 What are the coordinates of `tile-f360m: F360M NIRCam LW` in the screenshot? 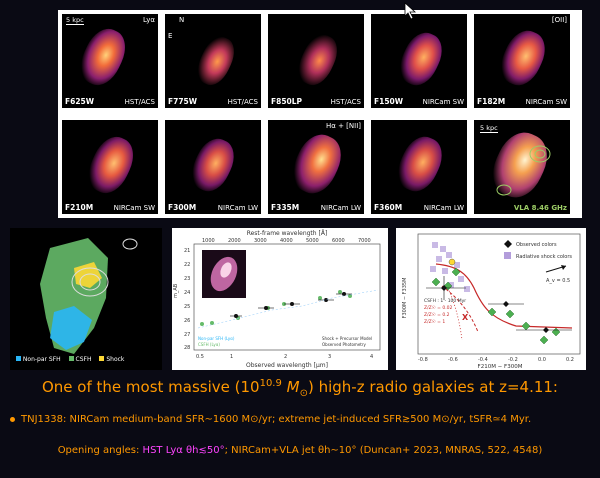 It's located at (419, 167).